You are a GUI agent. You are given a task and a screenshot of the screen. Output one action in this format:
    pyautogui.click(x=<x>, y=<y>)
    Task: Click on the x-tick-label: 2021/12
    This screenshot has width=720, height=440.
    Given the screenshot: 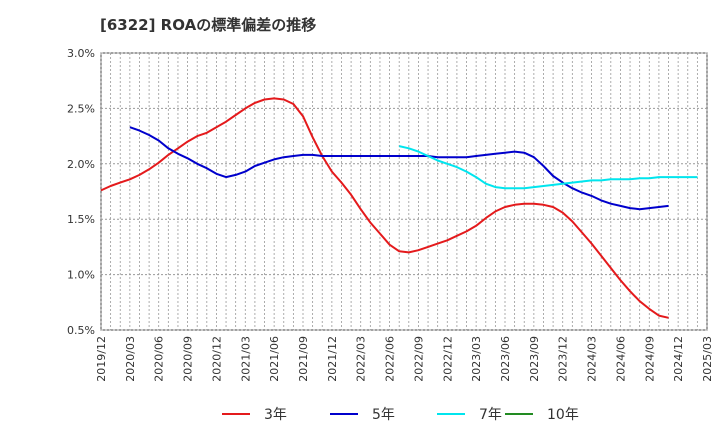 What is the action you would take?
    pyautogui.click(x=332, y=359)
    